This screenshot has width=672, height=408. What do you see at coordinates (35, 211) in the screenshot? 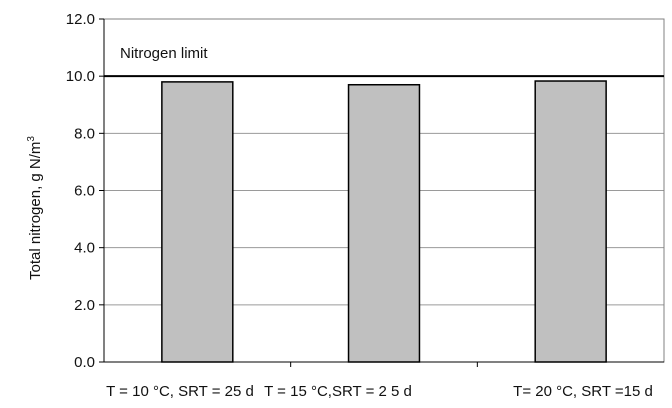
I see `y-axis-label-text: Total nitrogen, g N/m` at bounding box center [35, 211].